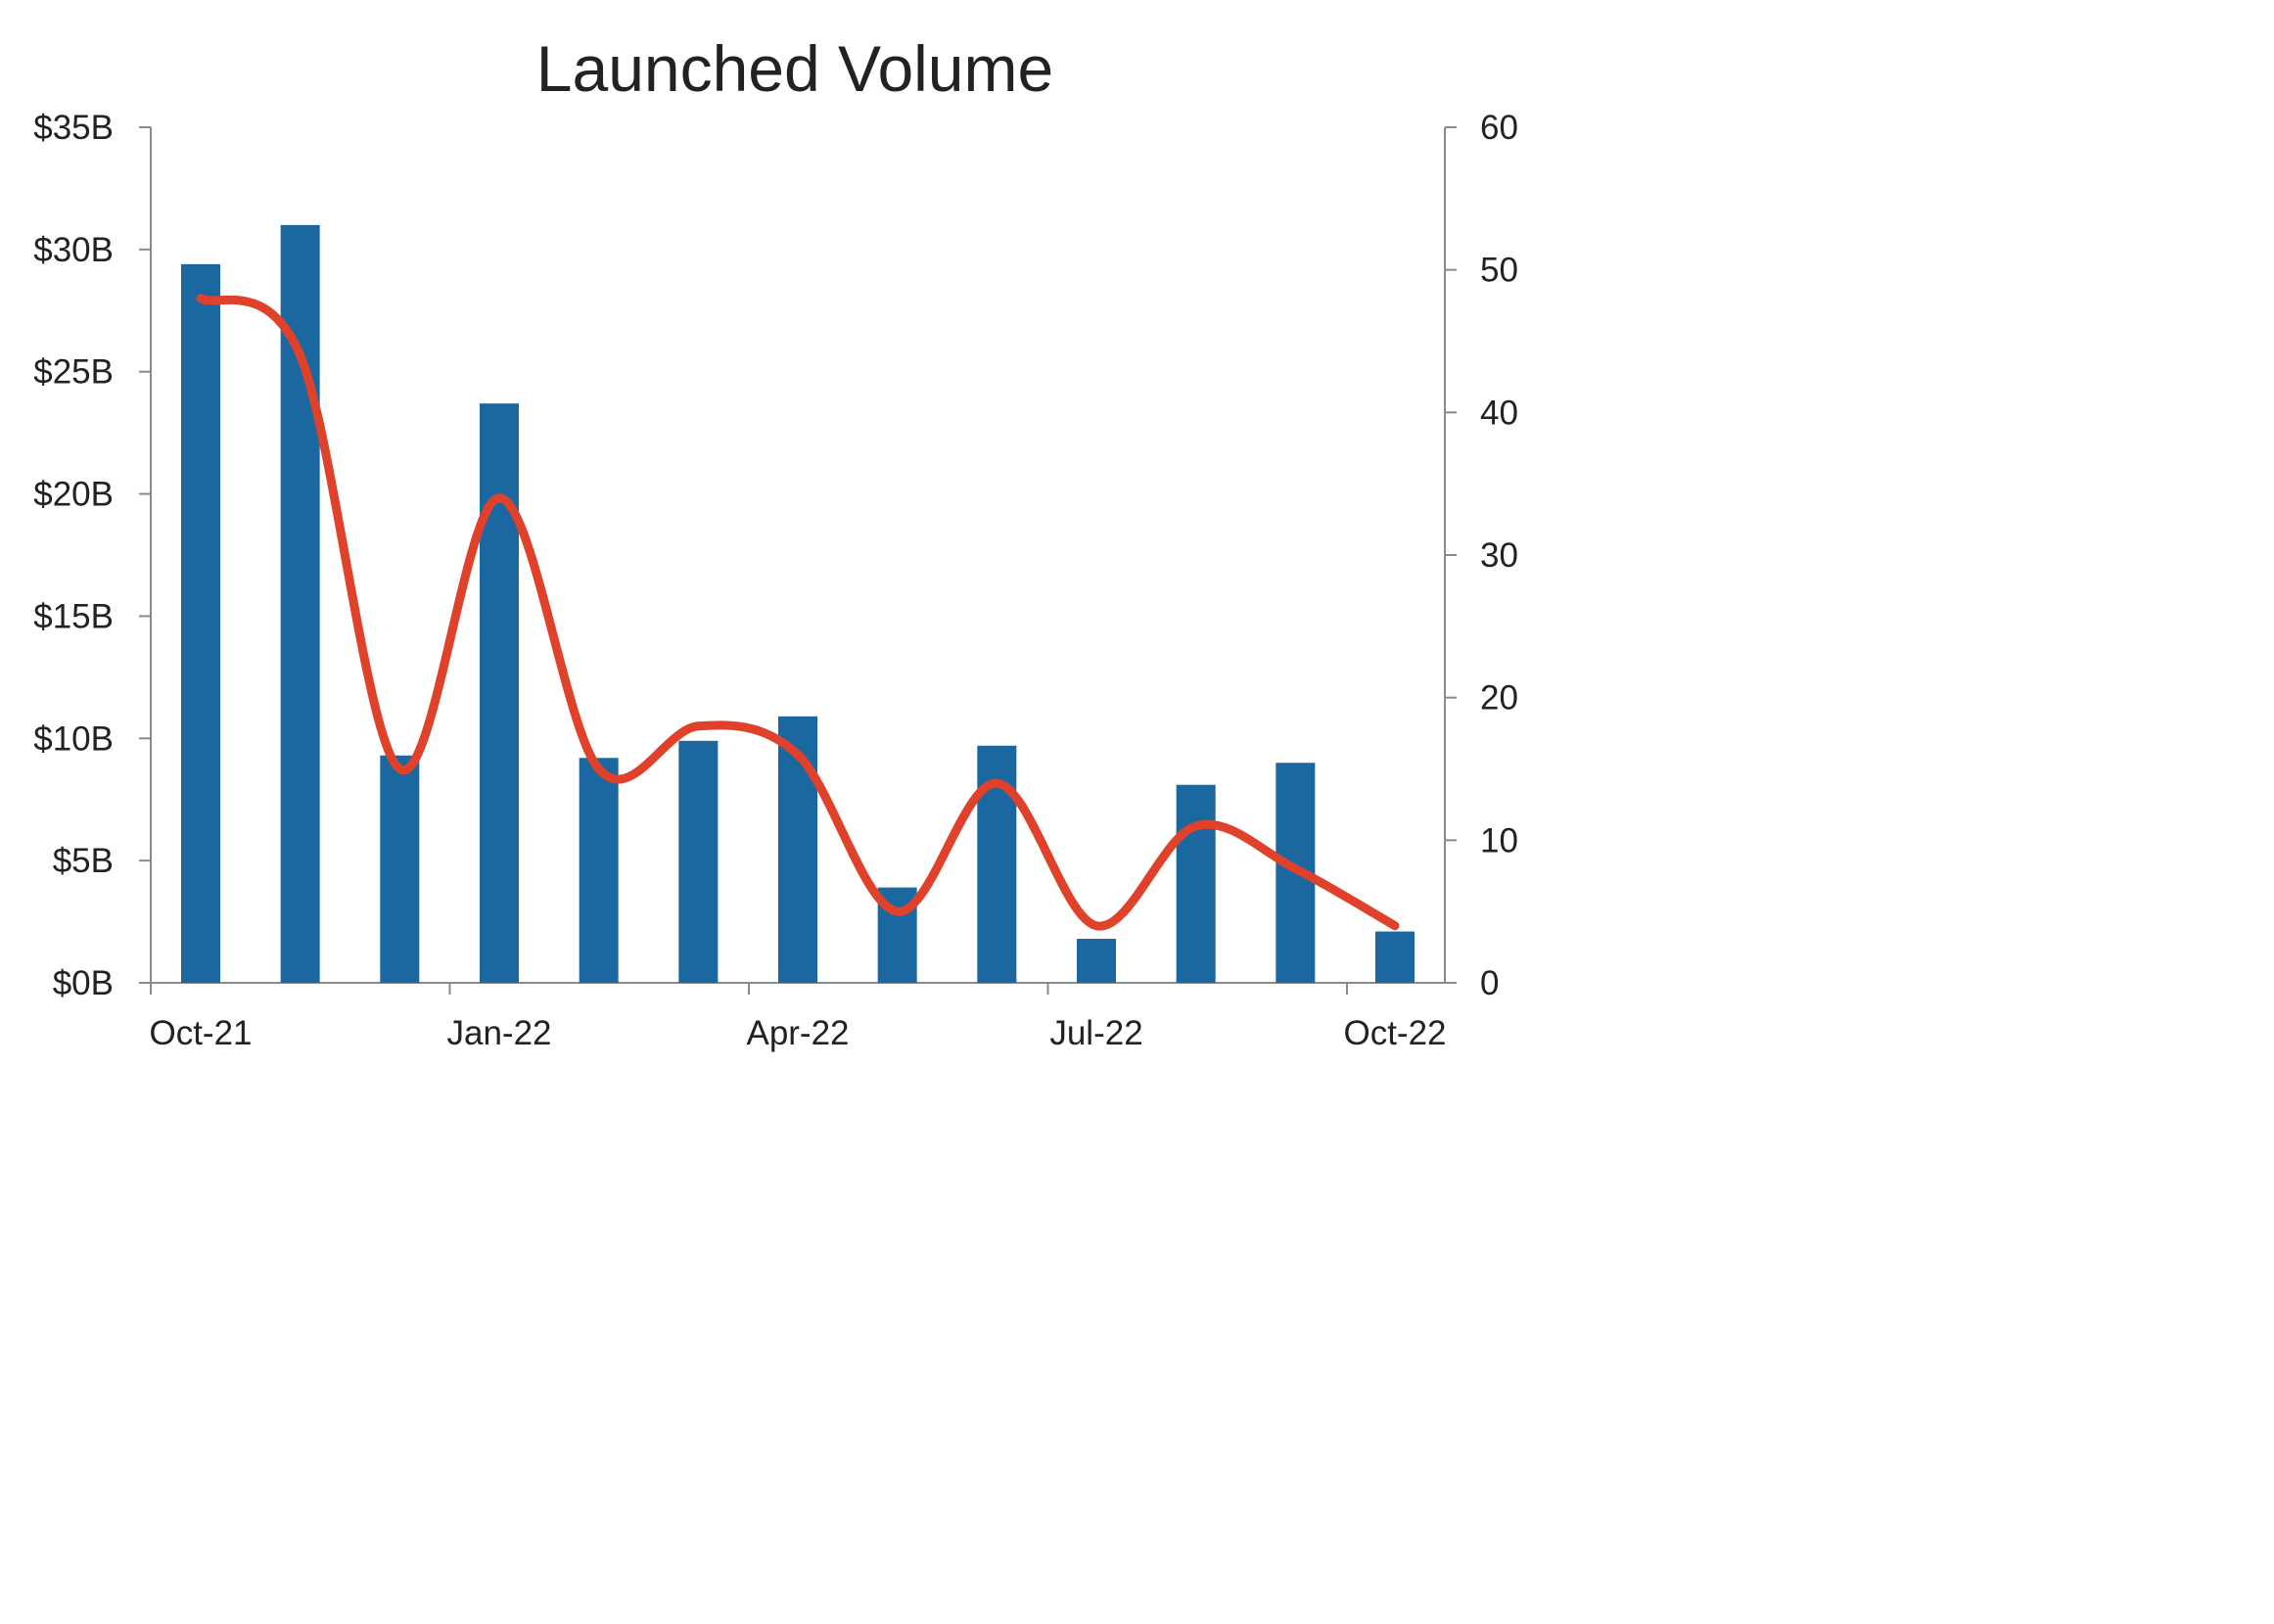 Image resolution: width=2274 pixels, height=1624 pixels. Describe the element at coordinates (1499, 699) in the screenshot. I see `y-right-tick-label: 20` at that location.